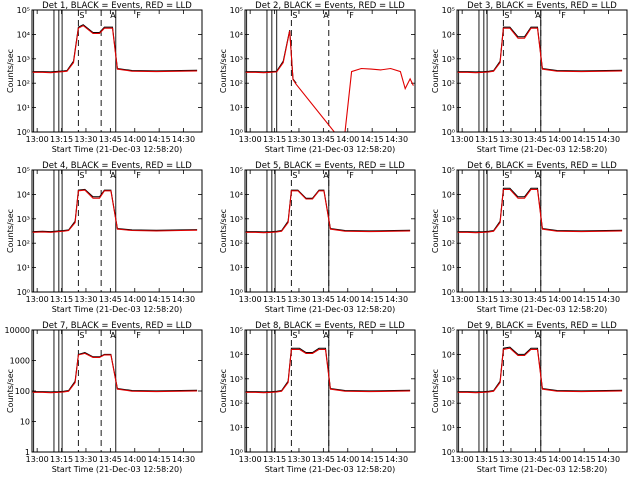 This screenshot has height=480, width=640. I want to click on panel-frame, so click(330, 391).